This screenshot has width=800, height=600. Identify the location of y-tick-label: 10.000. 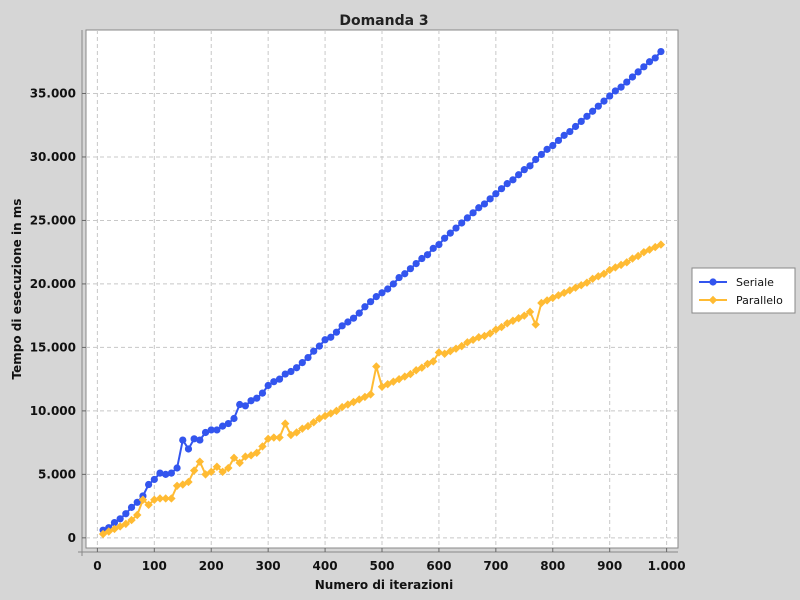
(53, 411).